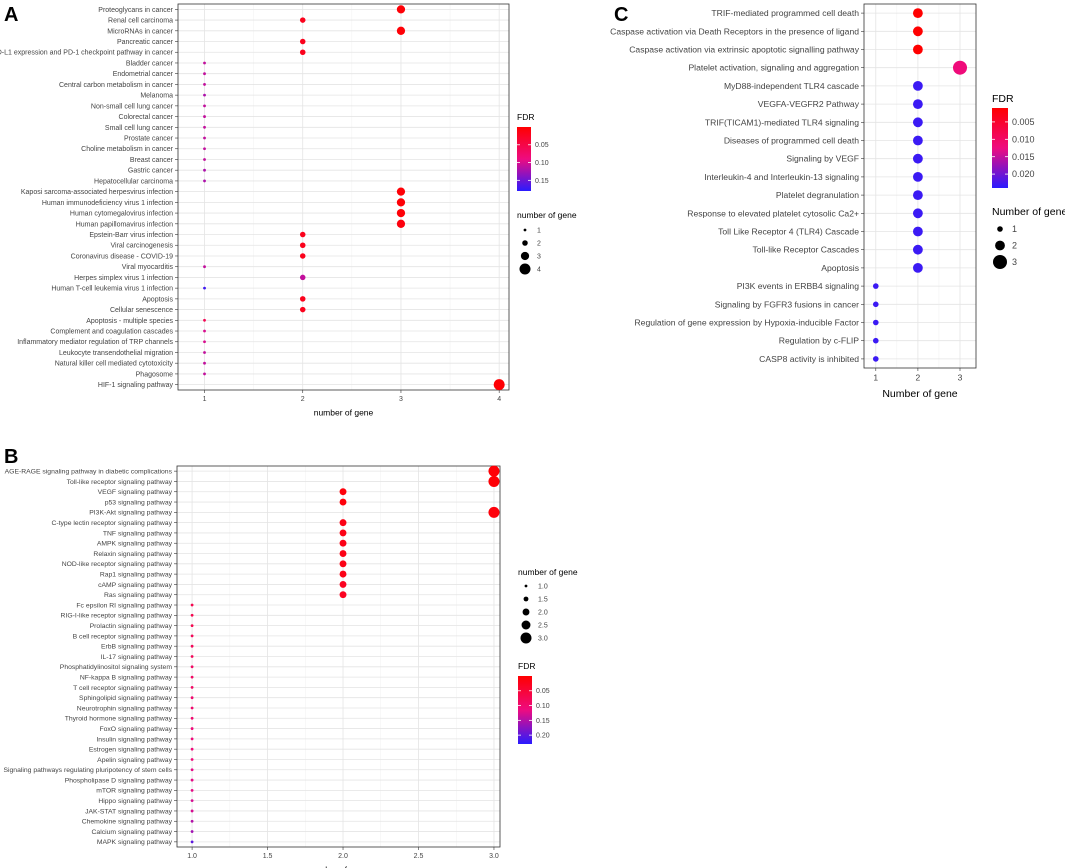 This screenshot has width=1065, height=868. Describe the element at coordinates (782, 122) in the screenshot. I see `category-label: TRIF(TICAM1)-mediated TLR4 signaling` at that location.